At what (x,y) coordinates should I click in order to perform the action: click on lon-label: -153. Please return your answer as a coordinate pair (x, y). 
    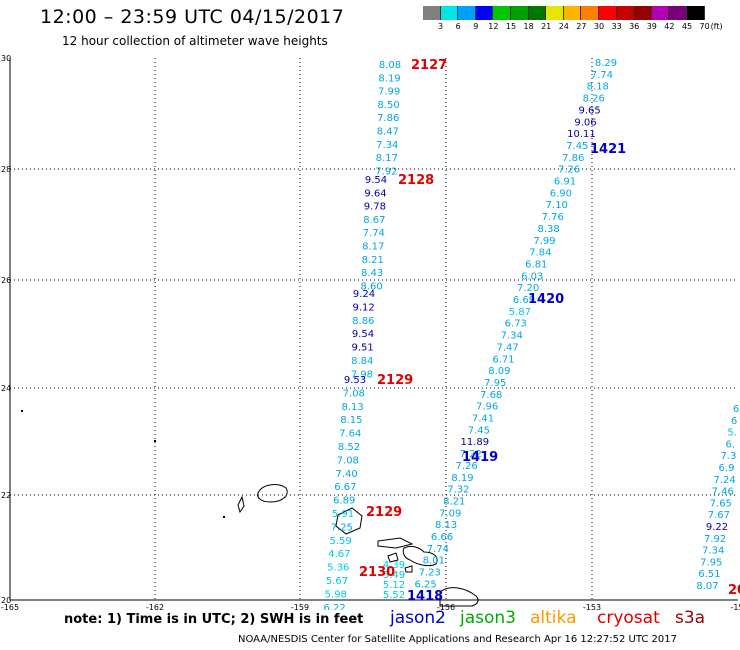
    Looking at the image, I should click on (592, 606).